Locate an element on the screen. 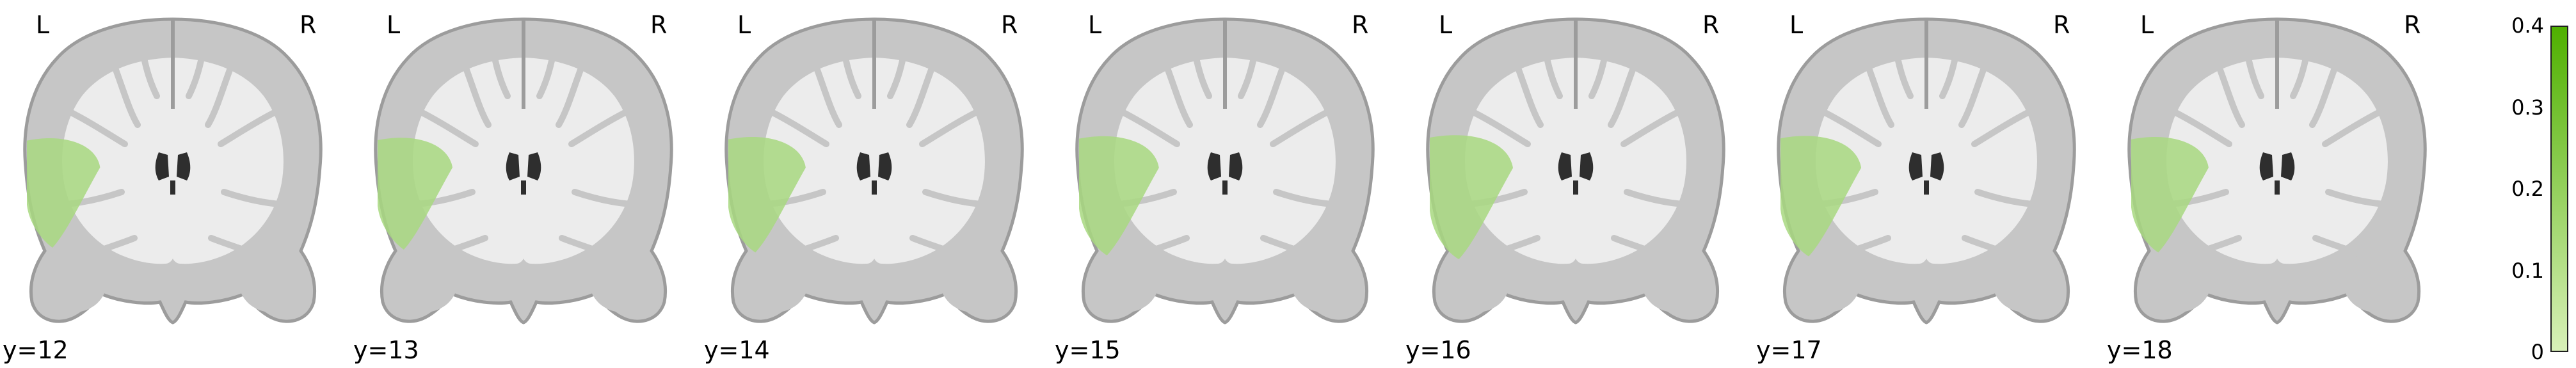  slice-coordinate-label: y=13 is located at coordinates (386, 350).